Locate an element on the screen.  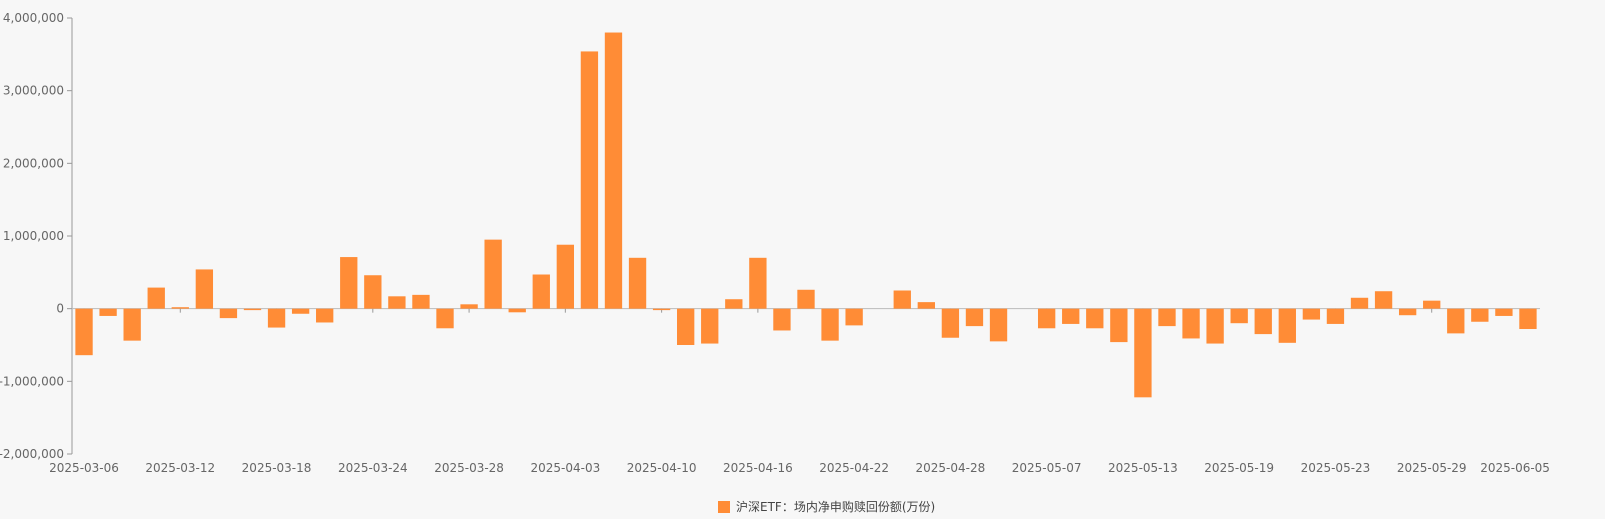
y-tick-label: 4,000,000 is located at coordinates (33, 18).